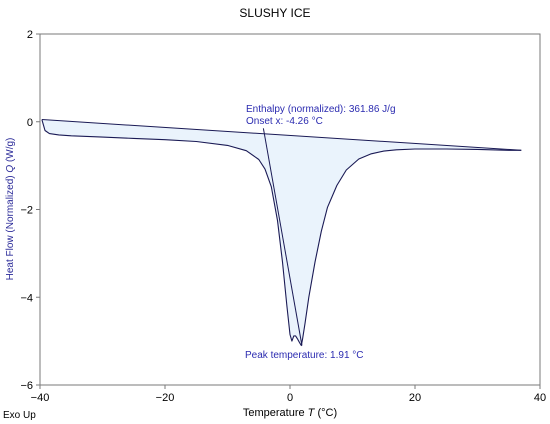  Describe the element at coordinates (274, 13) in the screenshot. I see `chart-title: SLUSHY ICE` at that location.